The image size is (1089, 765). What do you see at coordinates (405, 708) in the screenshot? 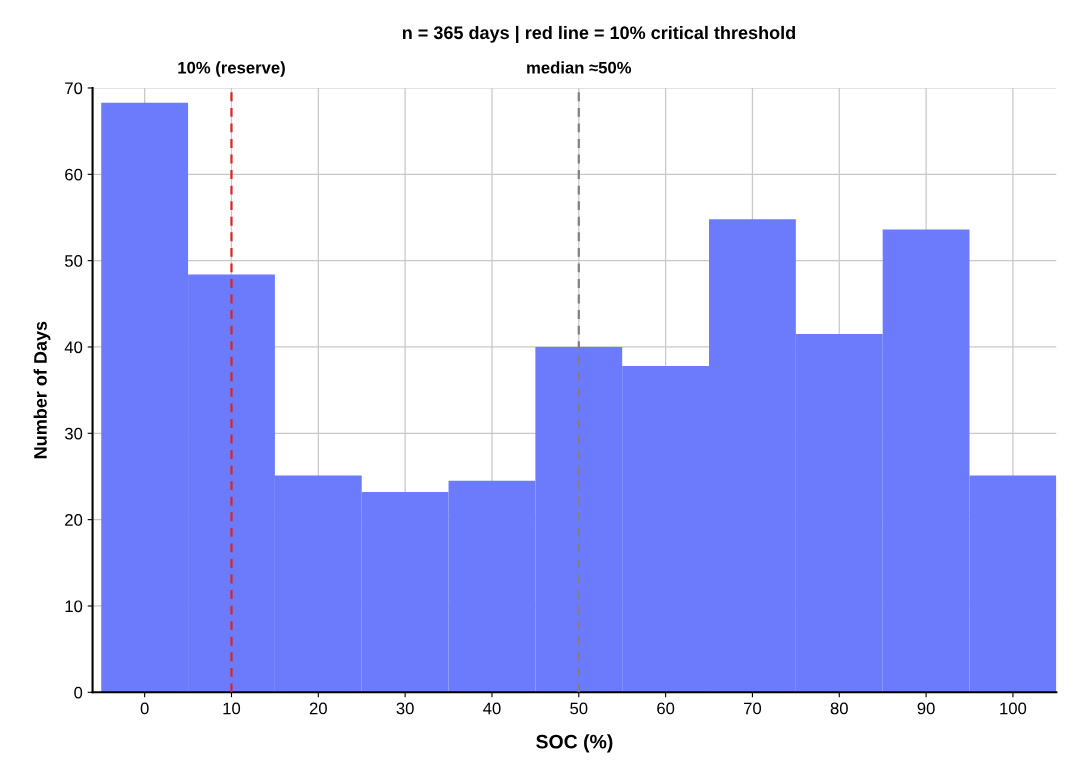
I see `x-tick-label: 30` at bounding box center [405, 708].